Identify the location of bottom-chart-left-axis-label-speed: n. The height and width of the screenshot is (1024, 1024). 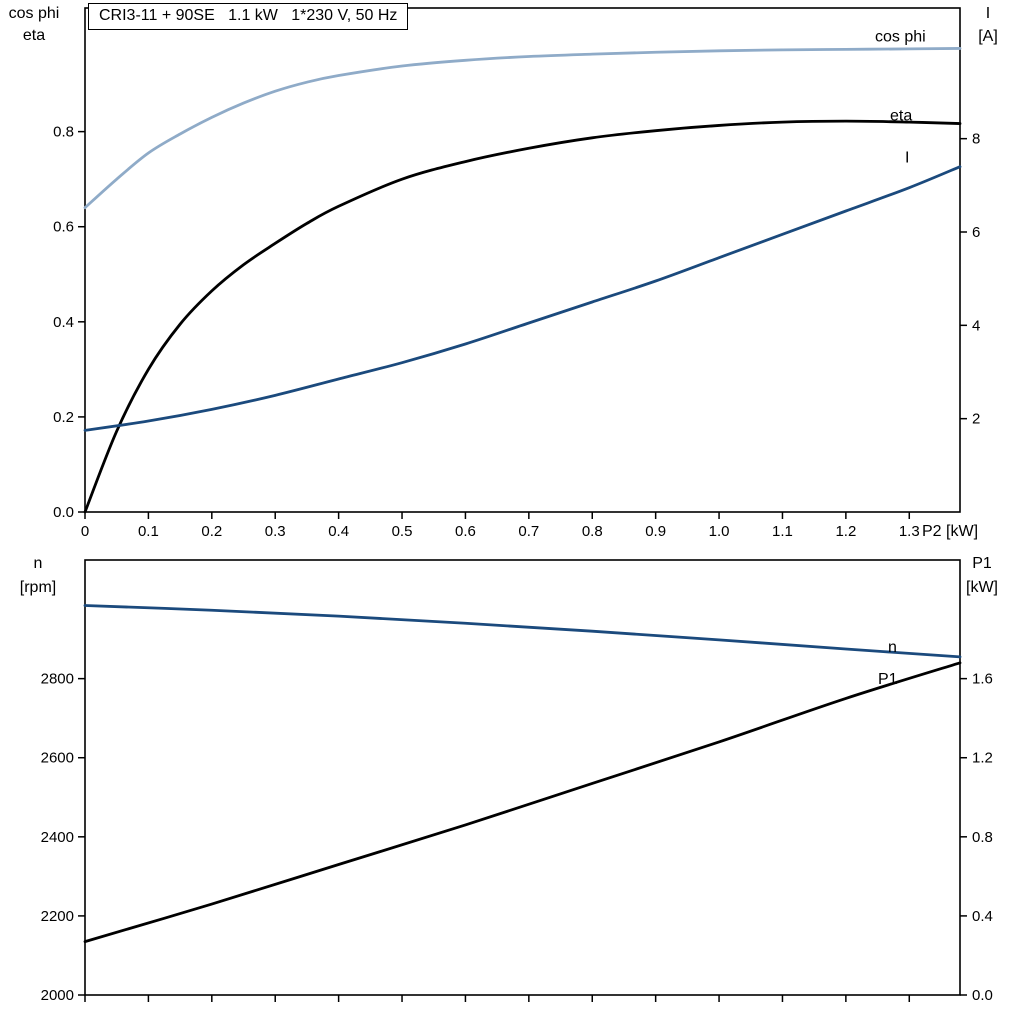
(38, 563).